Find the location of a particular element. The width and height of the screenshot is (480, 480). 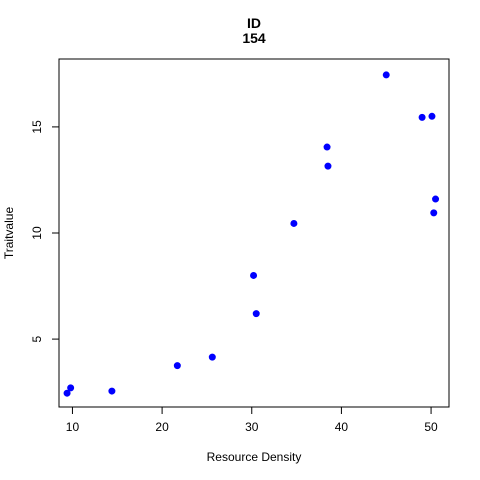

y-axis-label: Traitvalue is located at coordinates (9, 233).